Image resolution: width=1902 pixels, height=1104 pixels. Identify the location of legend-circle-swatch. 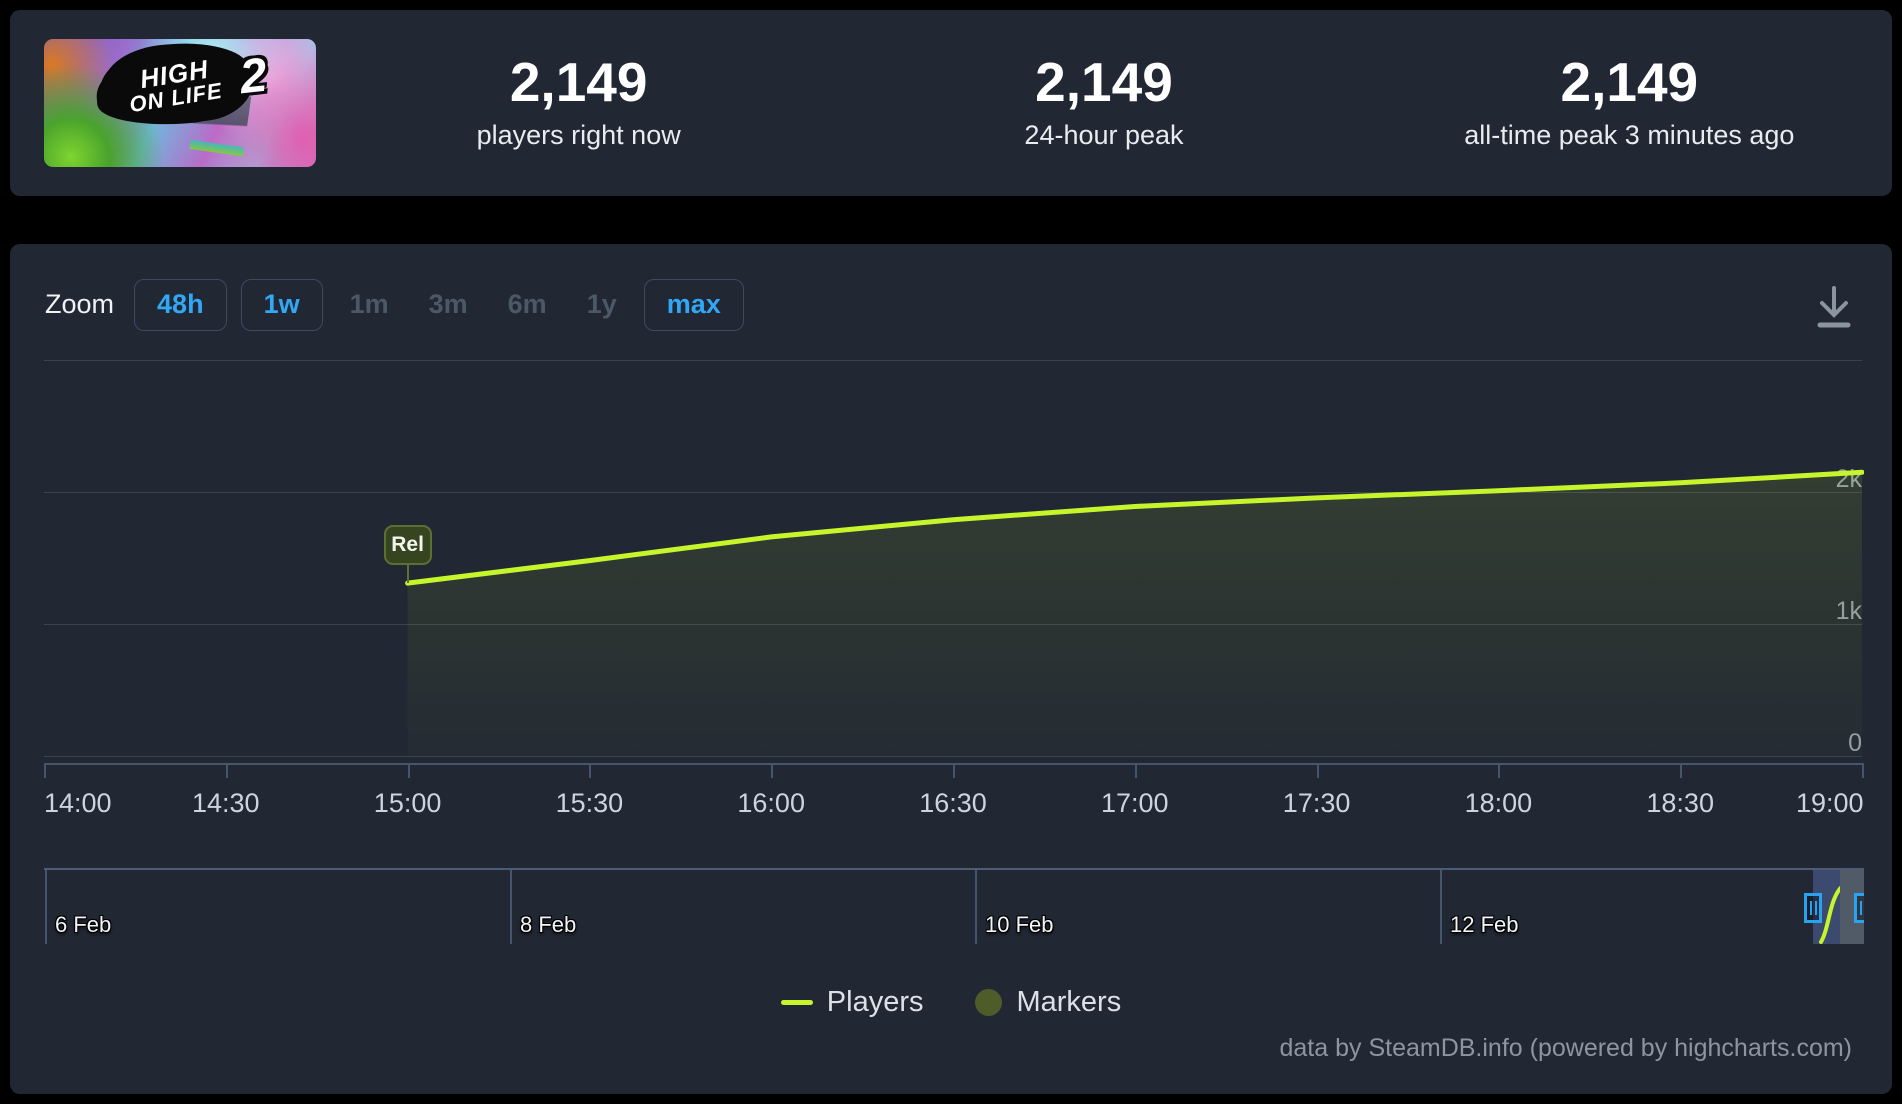
(989, 1002).